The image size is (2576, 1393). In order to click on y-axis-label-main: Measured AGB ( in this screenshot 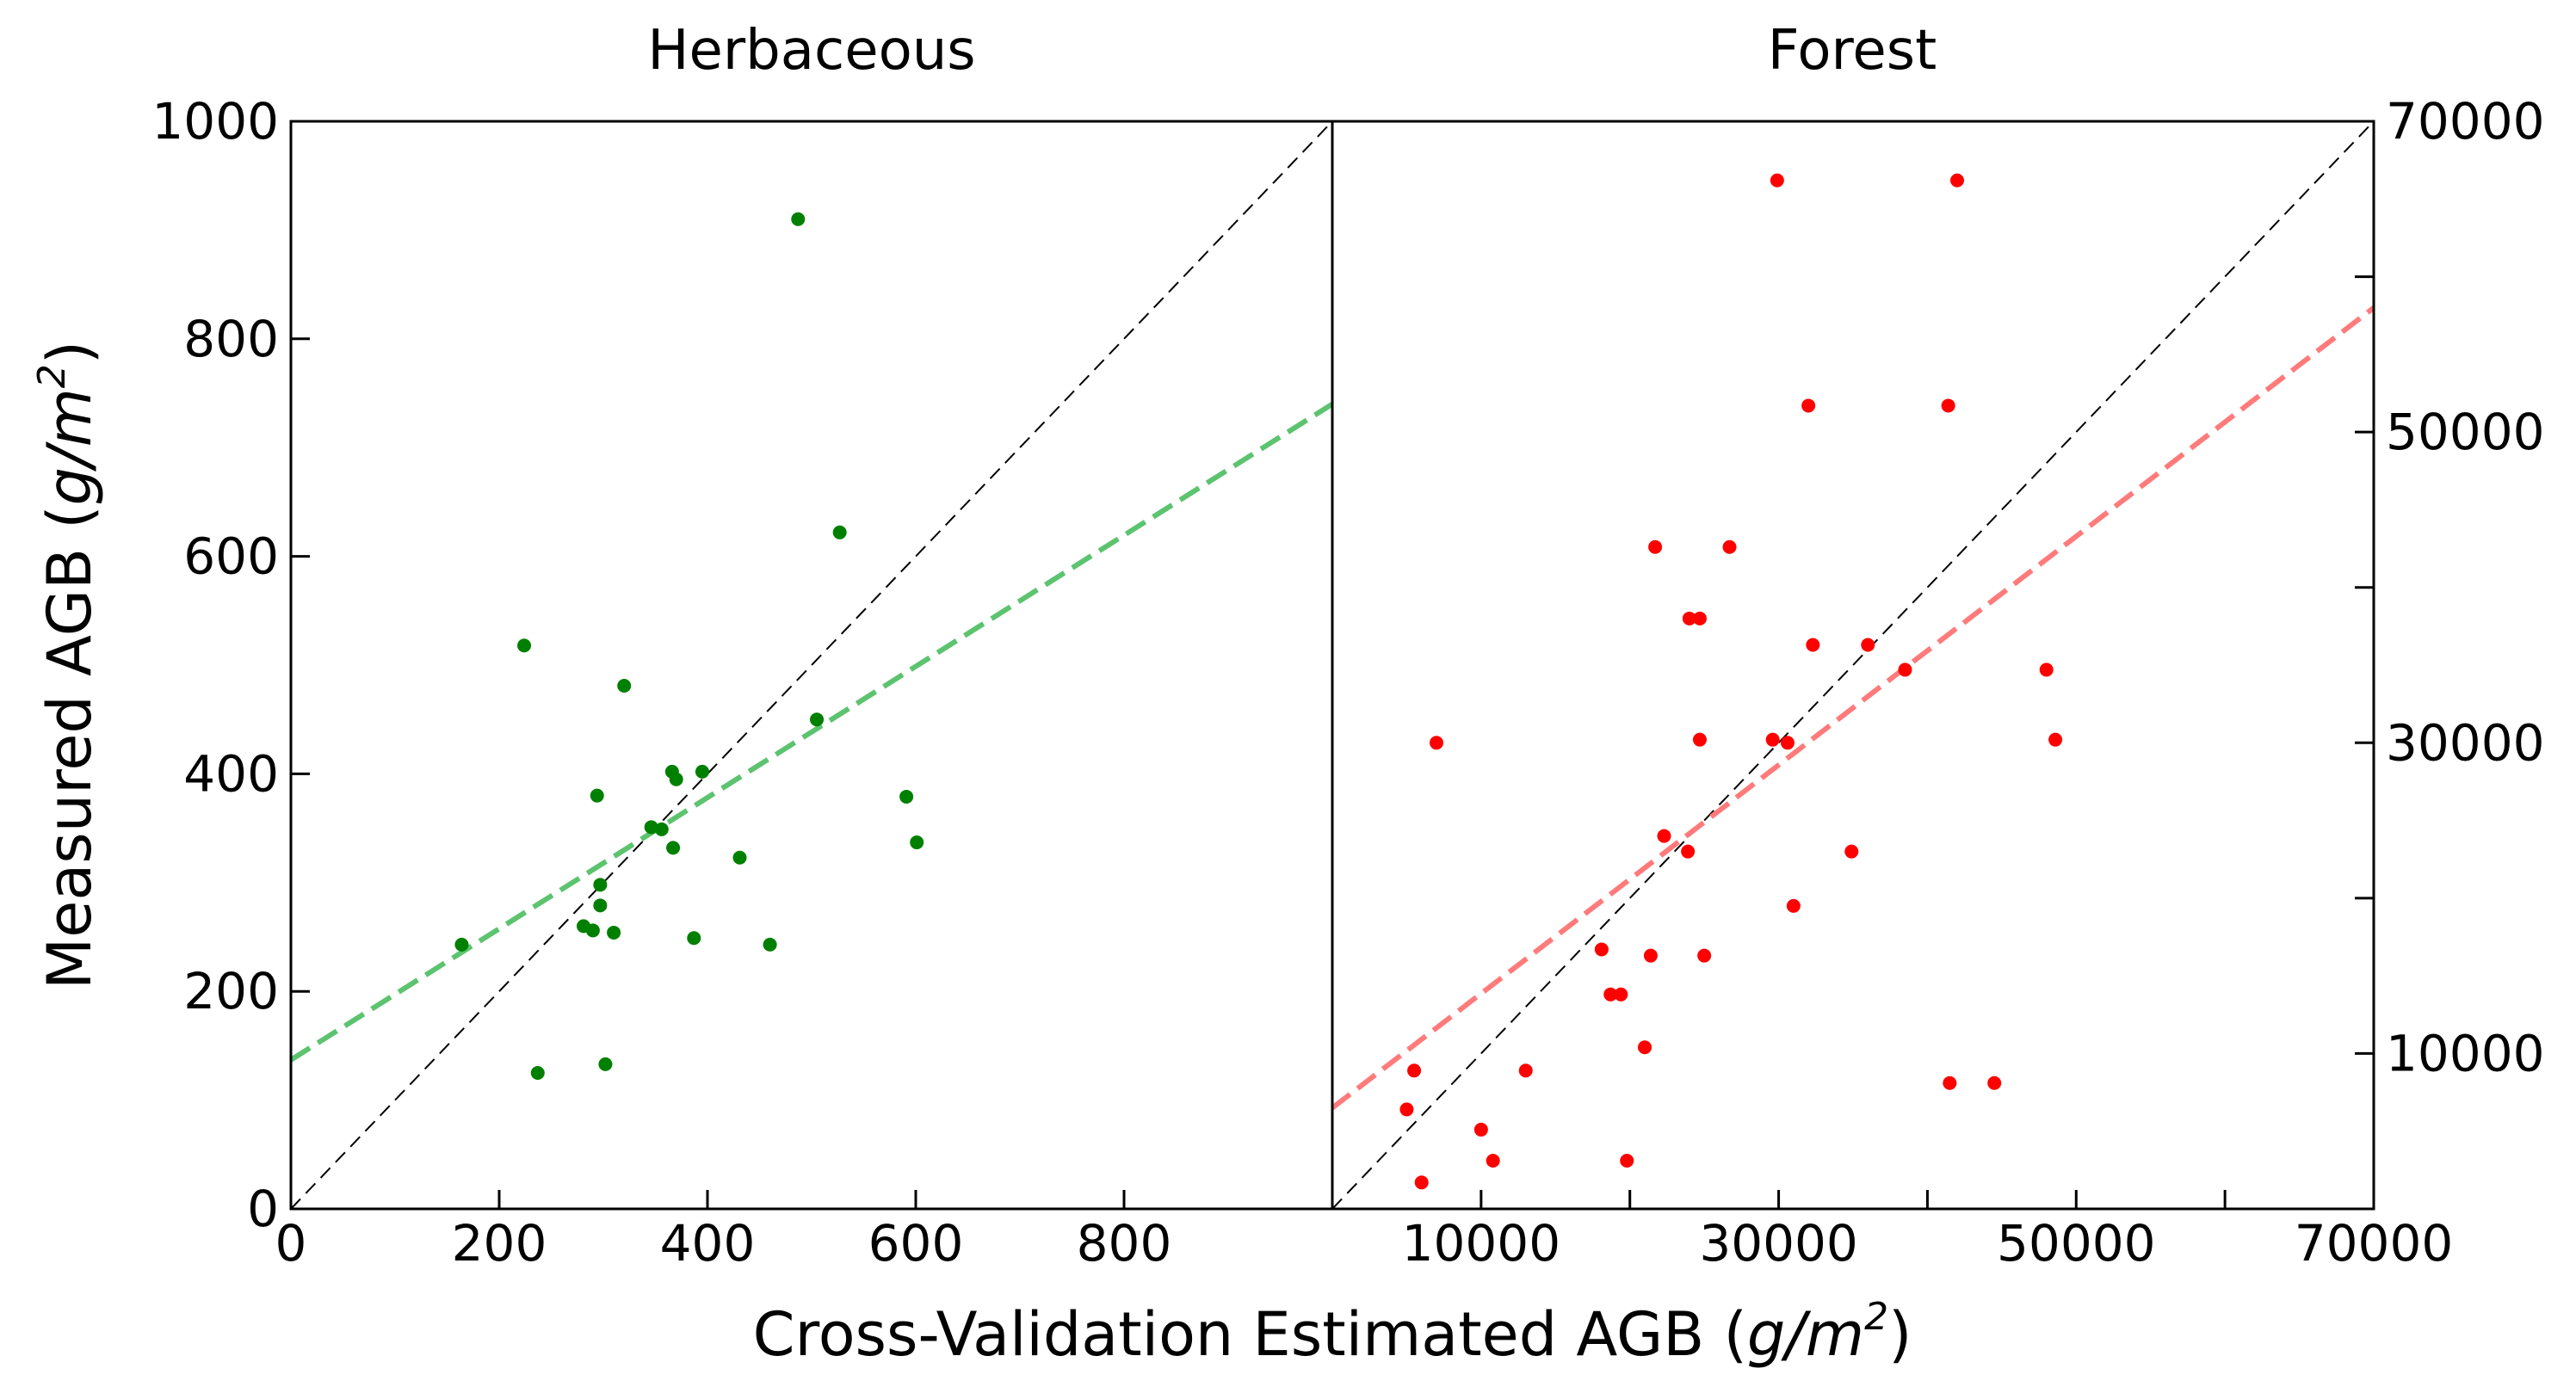, I will do `click(69, 747)`.